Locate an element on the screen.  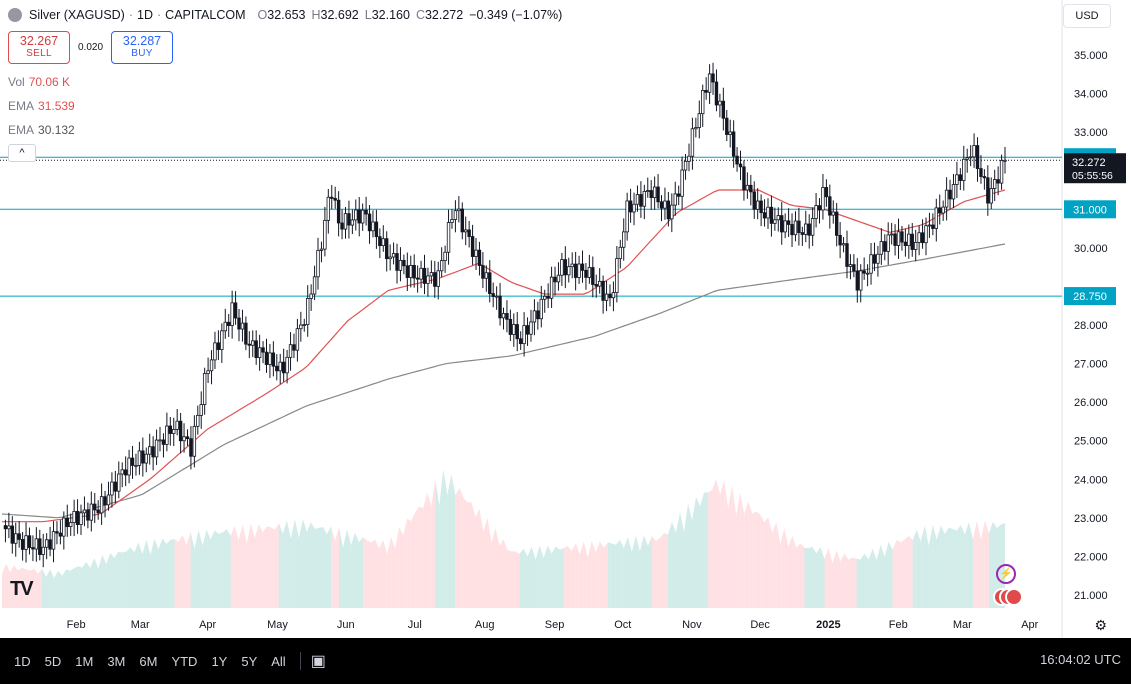
volume-indicator: Vol 70.06 K is located at coordinates (39, 82).